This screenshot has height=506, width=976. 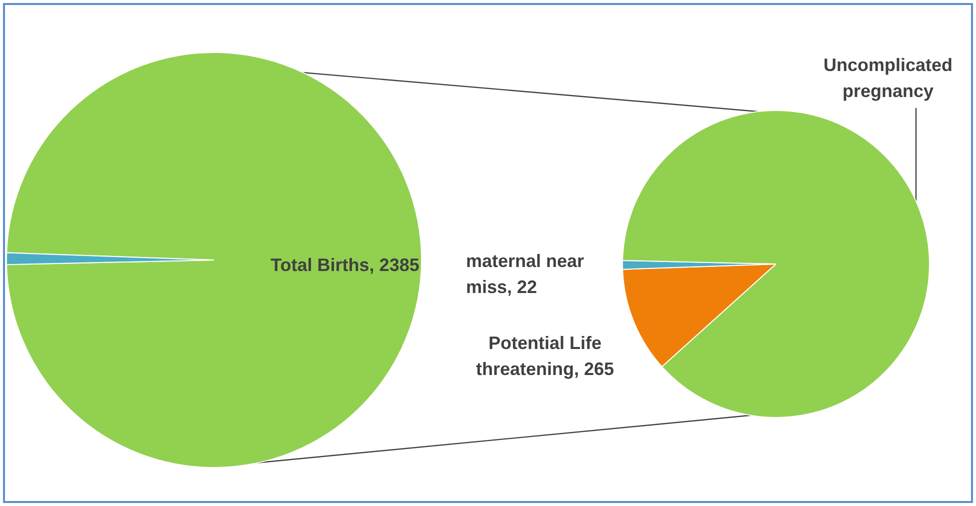 I want to click on slice-label: maternal near miss, 22, so click(x=526, y=274).